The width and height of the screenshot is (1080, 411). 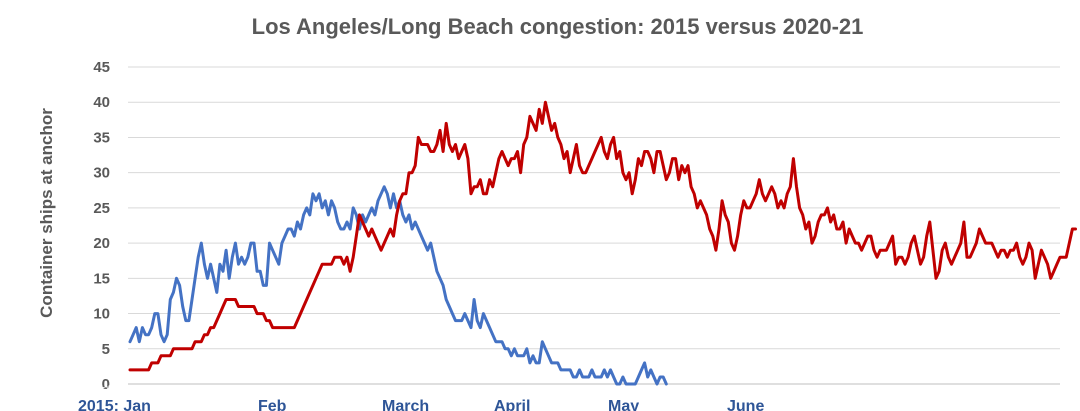 What do you see at coordinates (46, 213) in the screenshot?
I see `y-axis-label: Container ships at anchor` at bounding box center [46, 213].